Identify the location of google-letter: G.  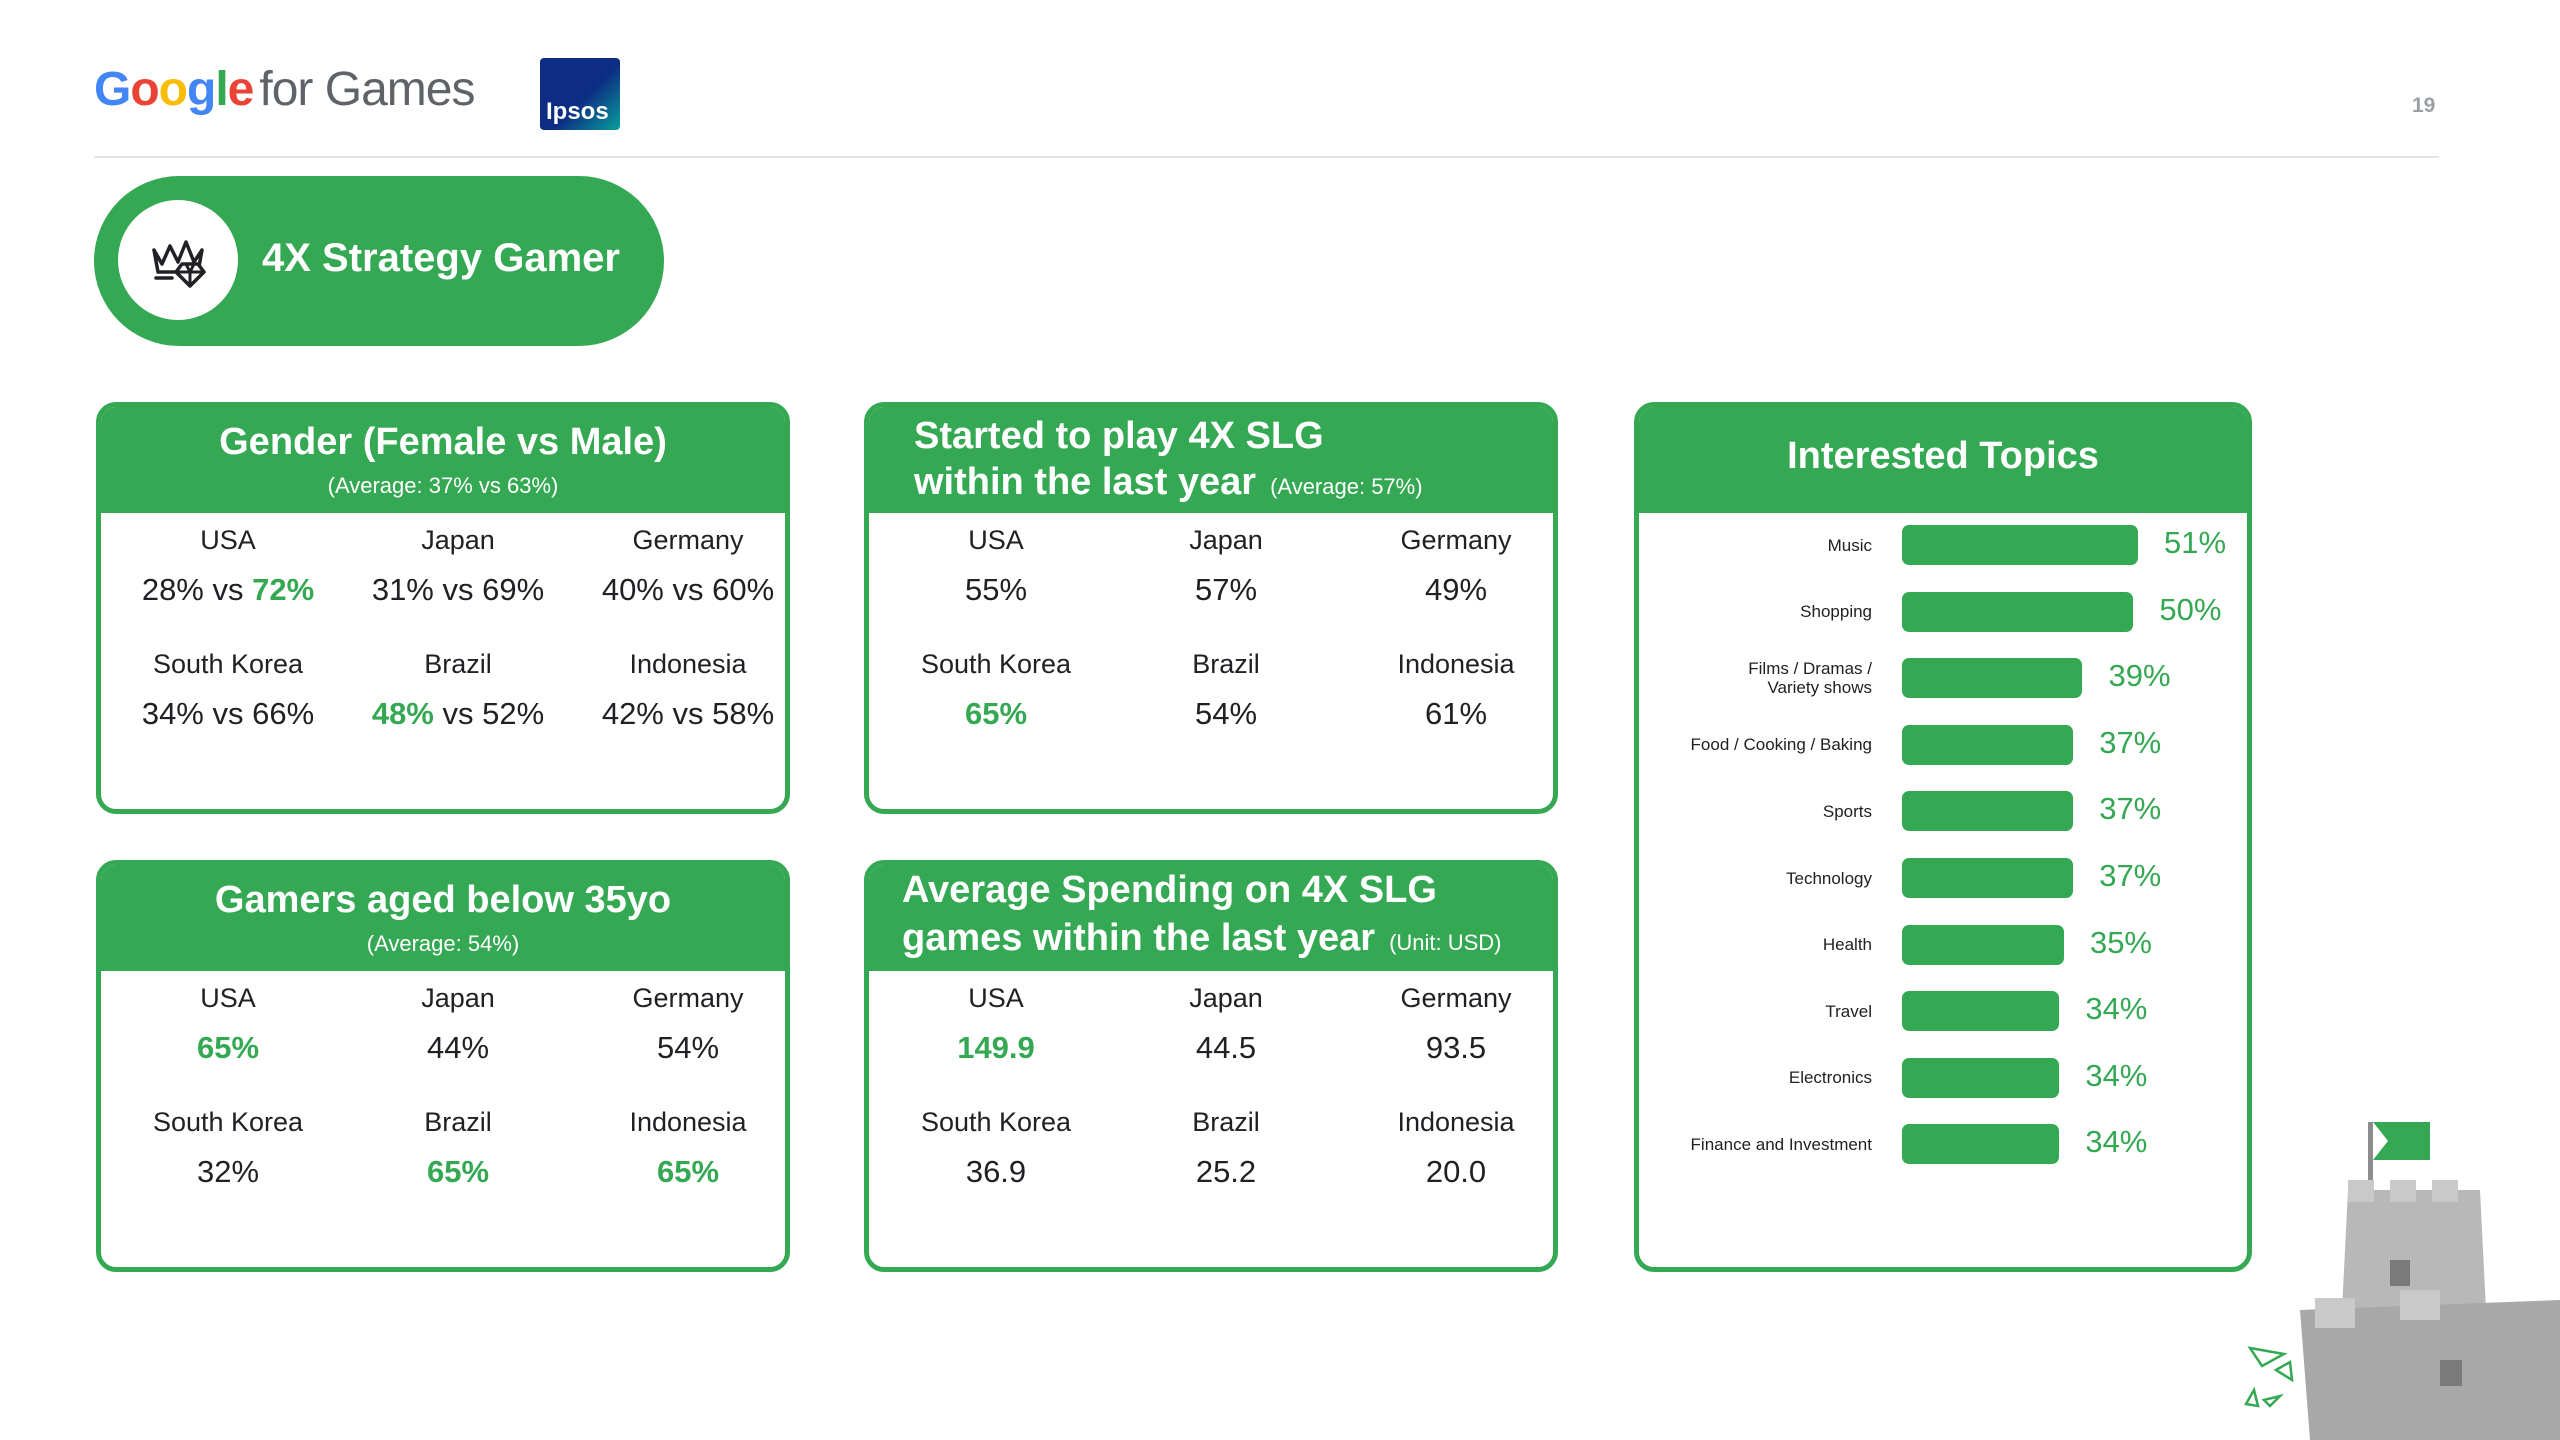
(112, 89).